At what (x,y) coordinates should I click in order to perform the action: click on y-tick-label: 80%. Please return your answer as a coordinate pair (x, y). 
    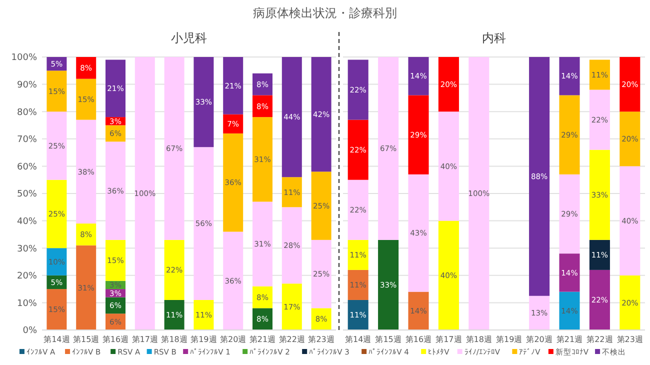
    Looking at the image, I should click on (27, 113).